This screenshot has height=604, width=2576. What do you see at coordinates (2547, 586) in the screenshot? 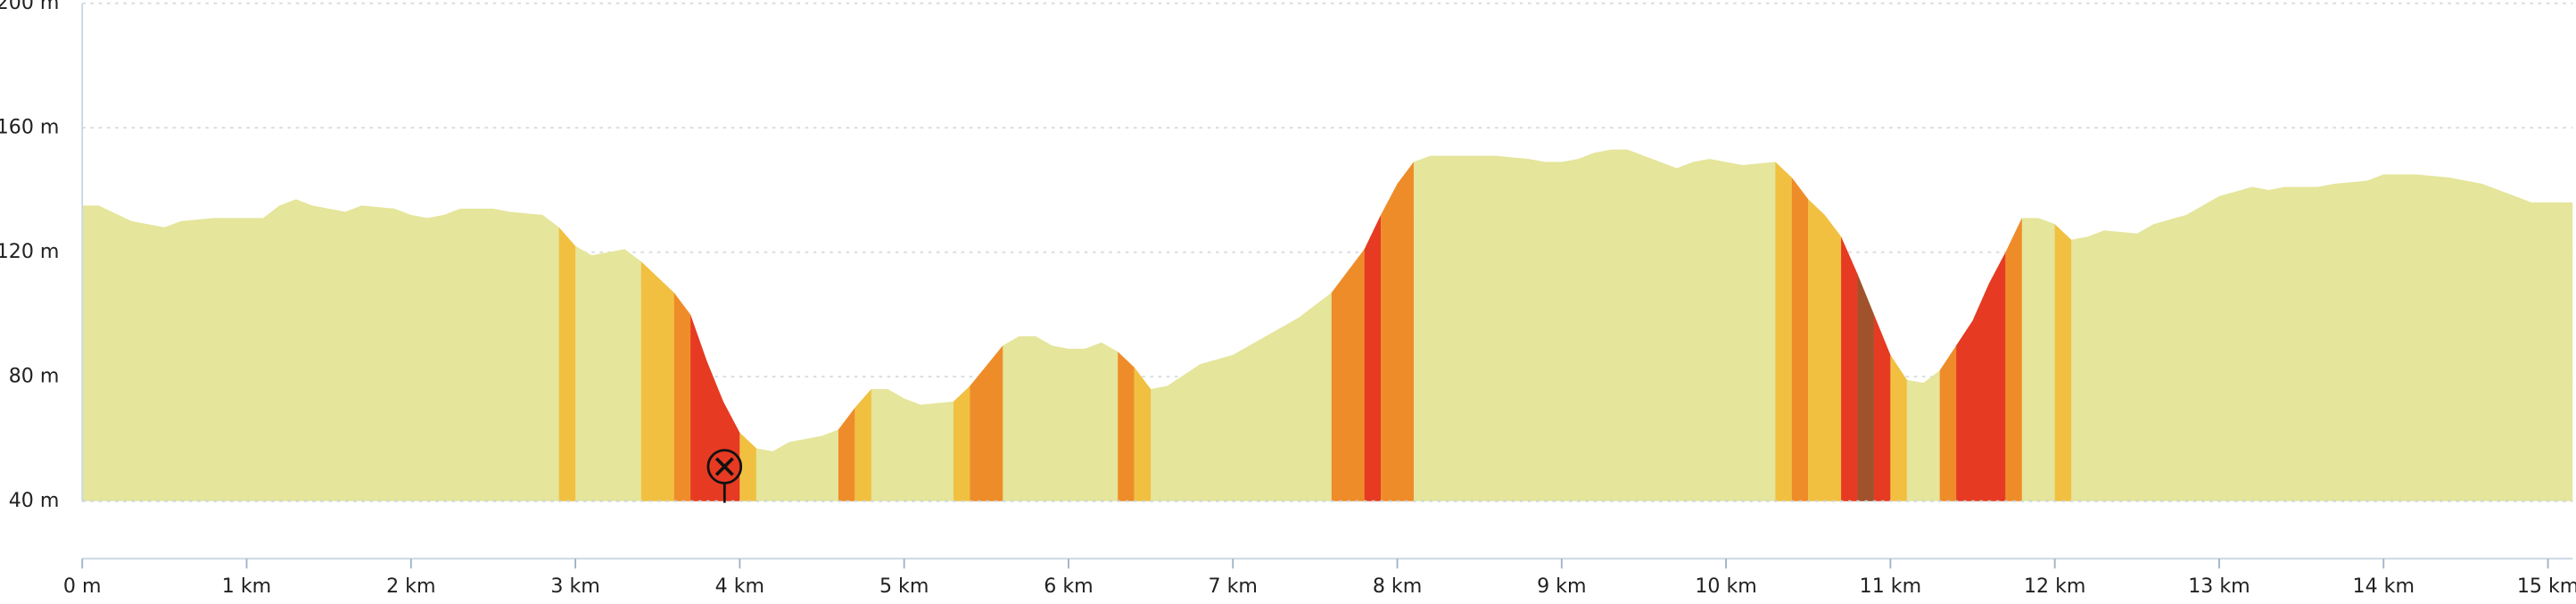
I see `x-tick-label: 15 km` at bounding box center [2547, 586].